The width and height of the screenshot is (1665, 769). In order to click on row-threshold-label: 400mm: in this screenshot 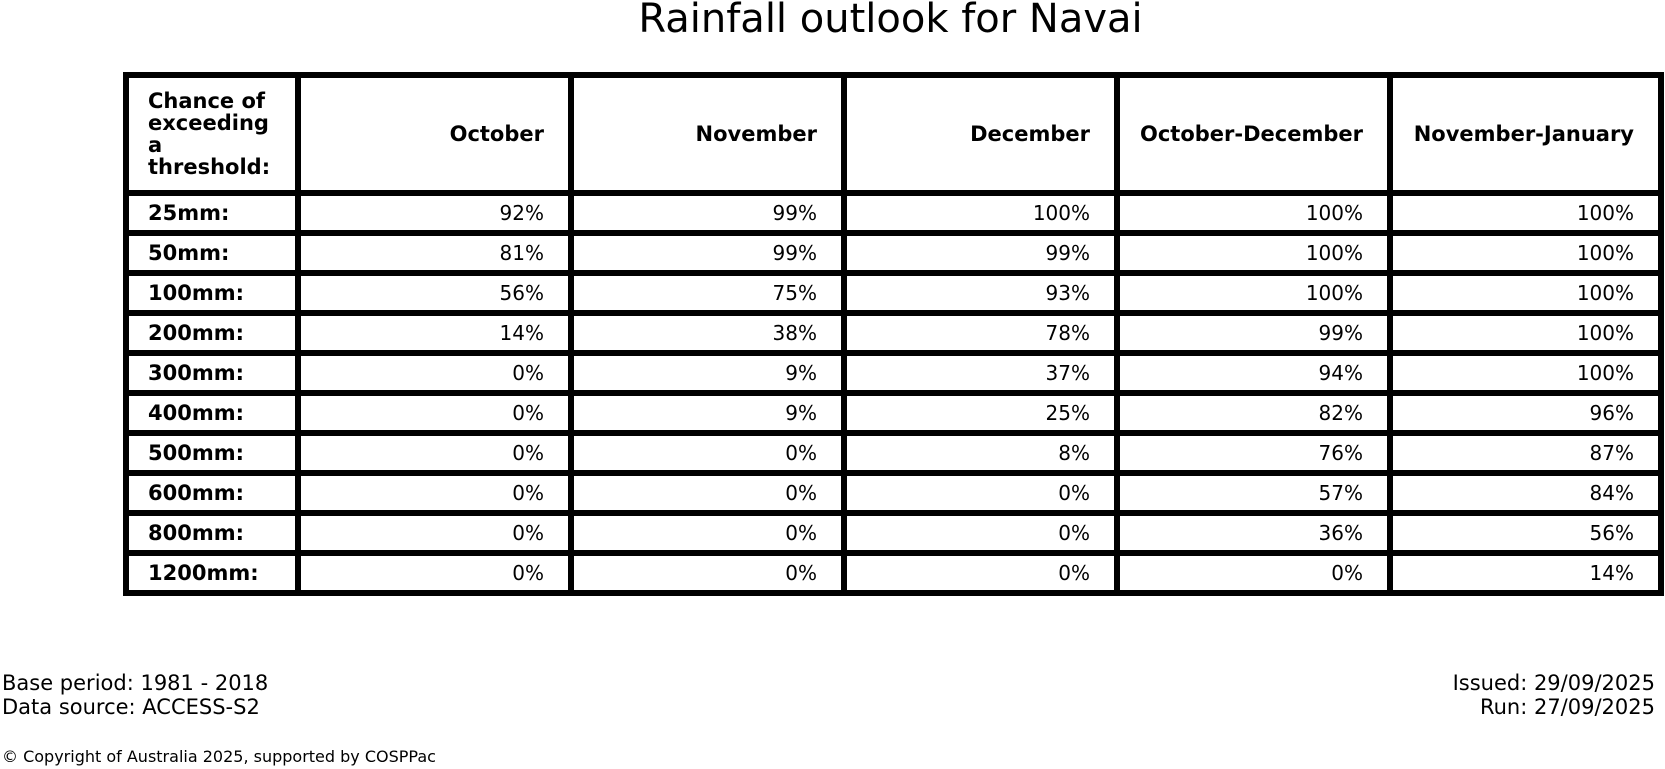, I will do `click(212, 413)`.